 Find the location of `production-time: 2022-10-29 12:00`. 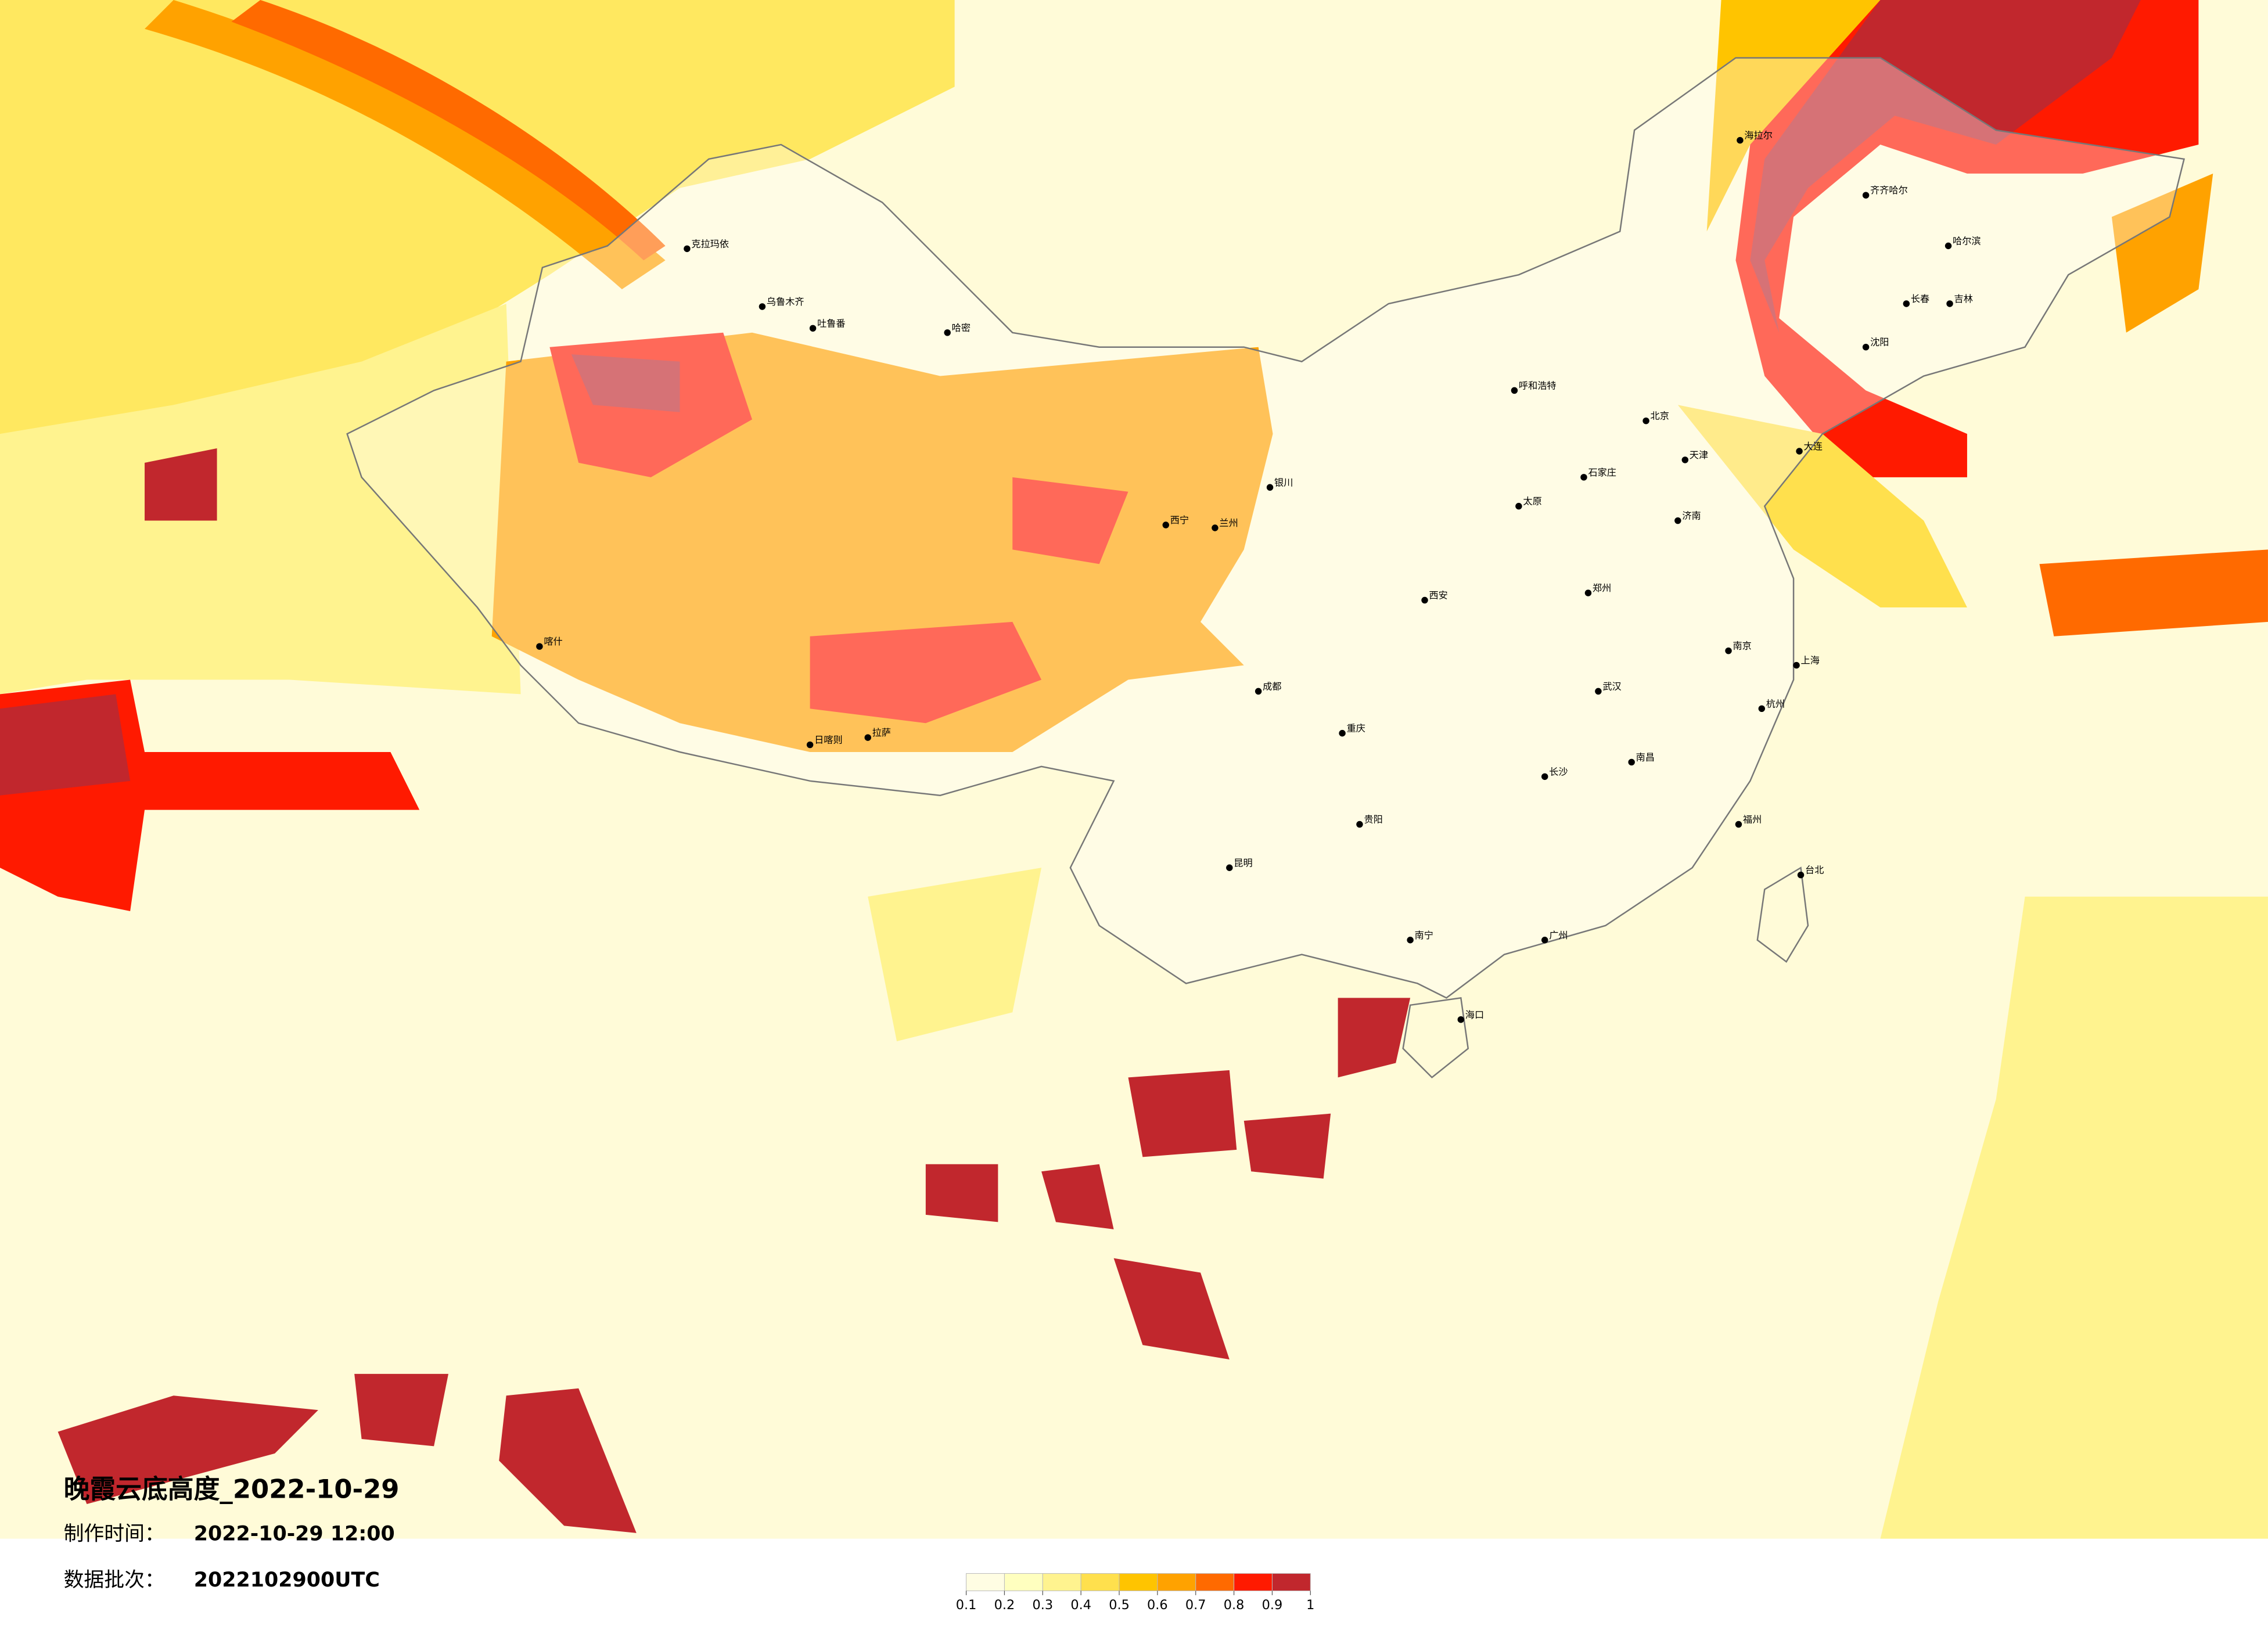

production-time: 2022-10-29 12:00 is located at coordinates (294, 1534).